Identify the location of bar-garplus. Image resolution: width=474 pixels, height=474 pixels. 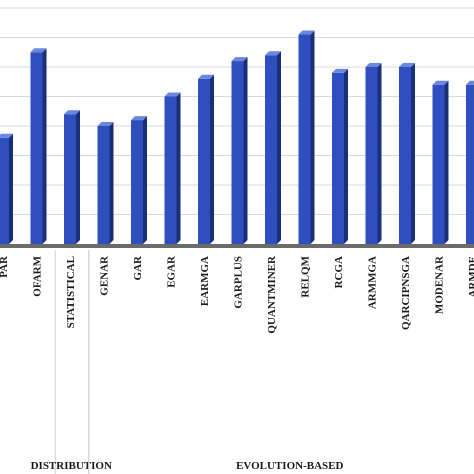
(239, 150).